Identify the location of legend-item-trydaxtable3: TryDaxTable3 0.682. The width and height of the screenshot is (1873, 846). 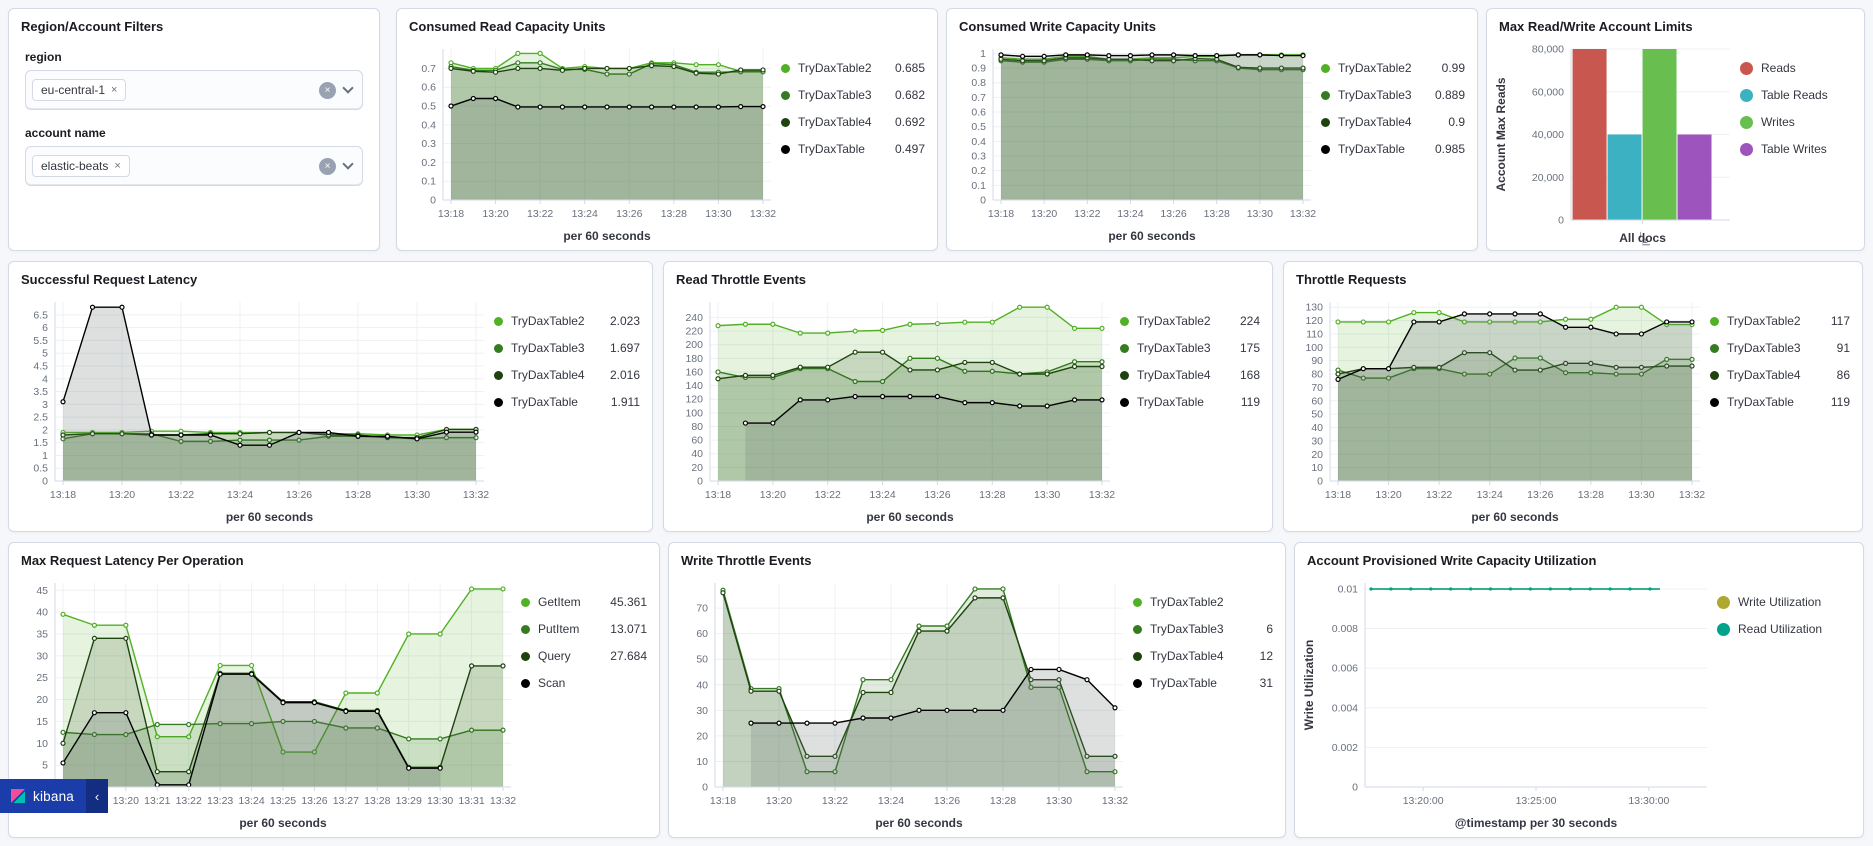
(853, 95).